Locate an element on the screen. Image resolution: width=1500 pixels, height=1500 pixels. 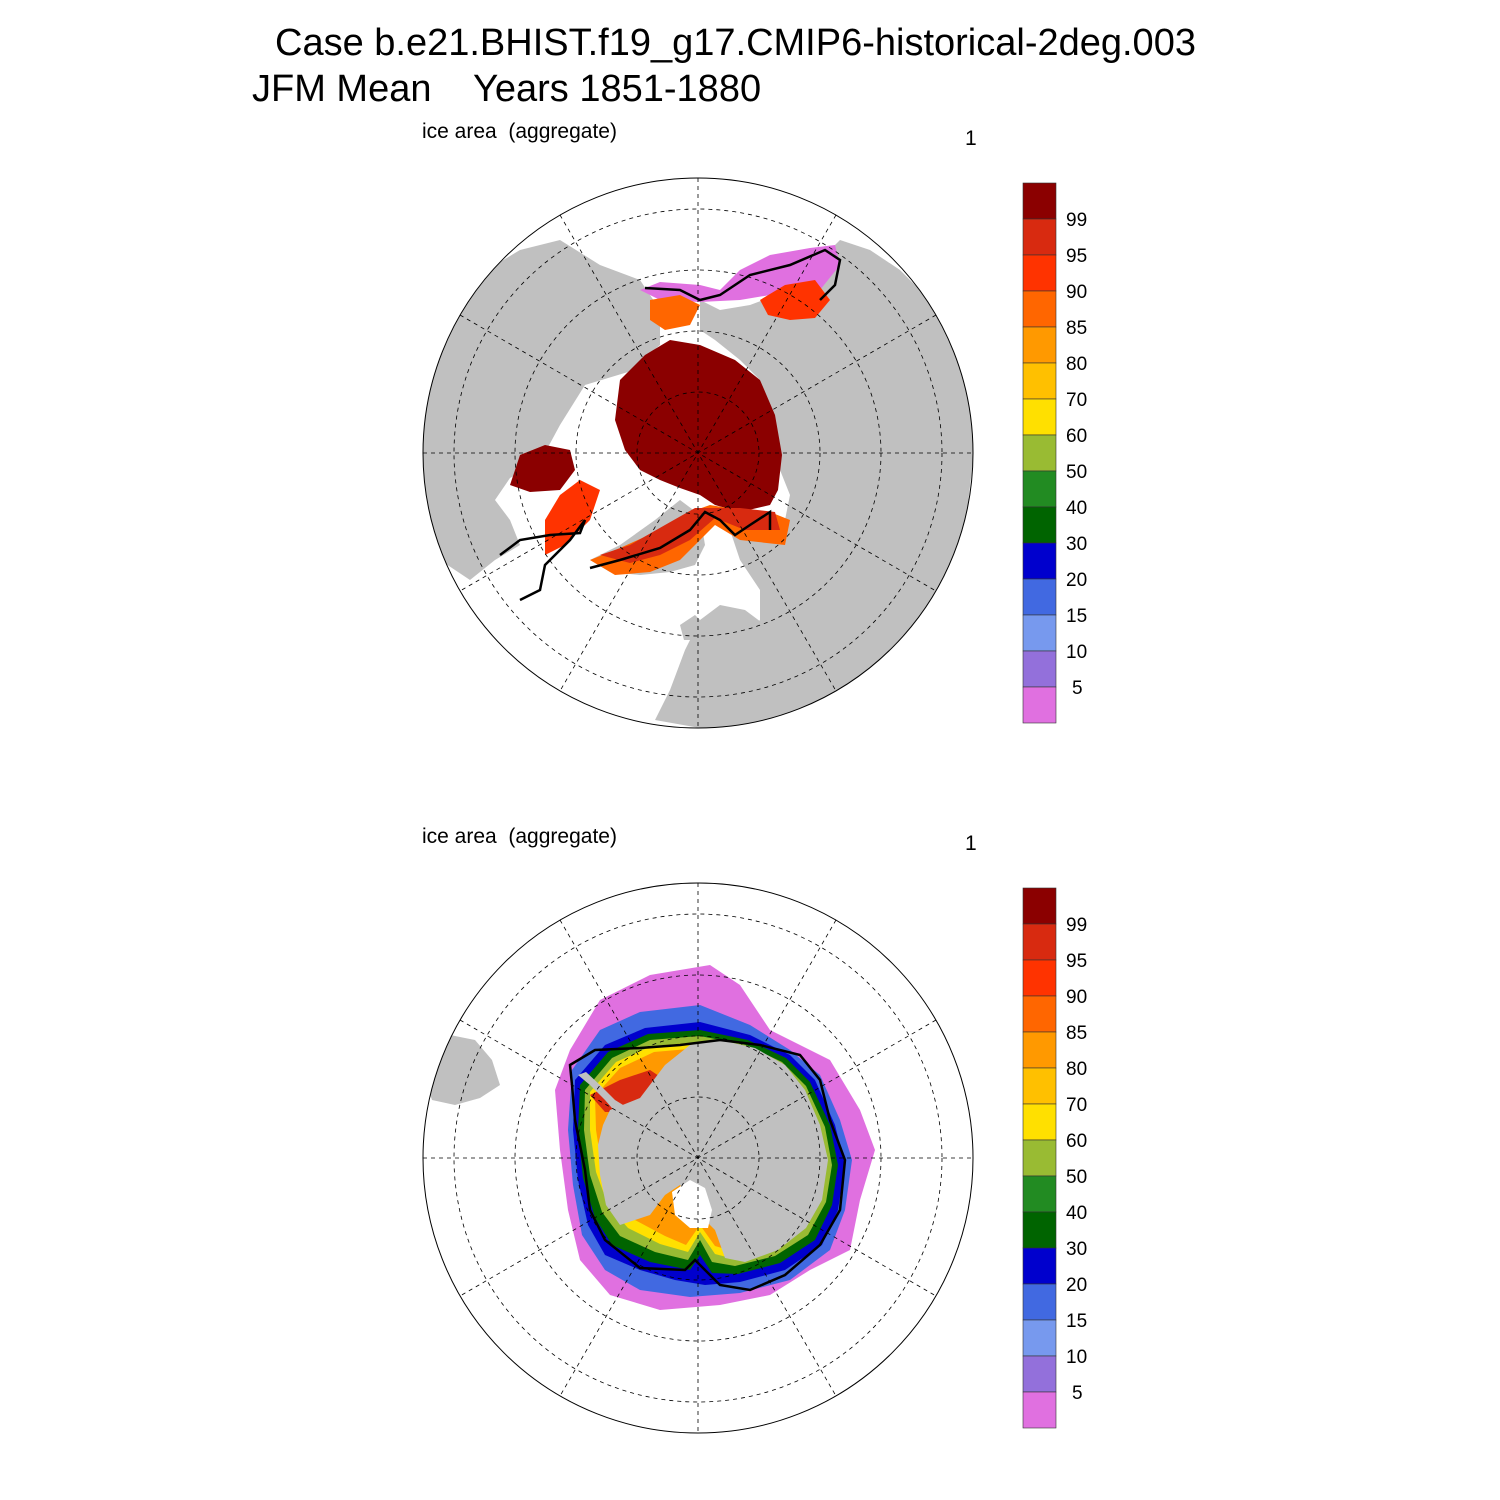
south-land-antarctica is located at coordinates (713, 1151).